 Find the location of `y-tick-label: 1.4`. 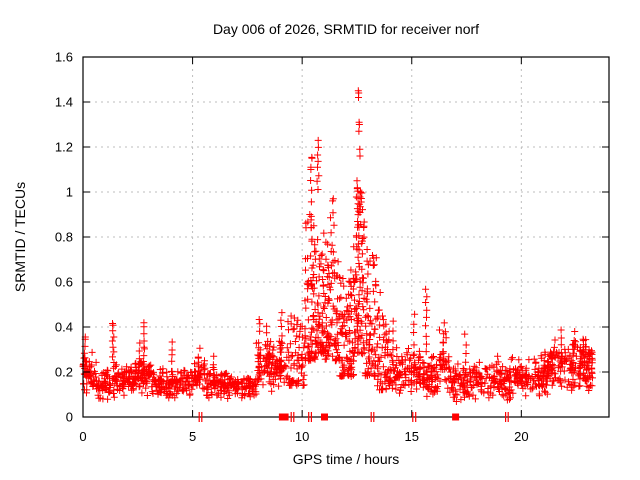

y-tick-label: 1.4 is located at coordinates (64, 102).